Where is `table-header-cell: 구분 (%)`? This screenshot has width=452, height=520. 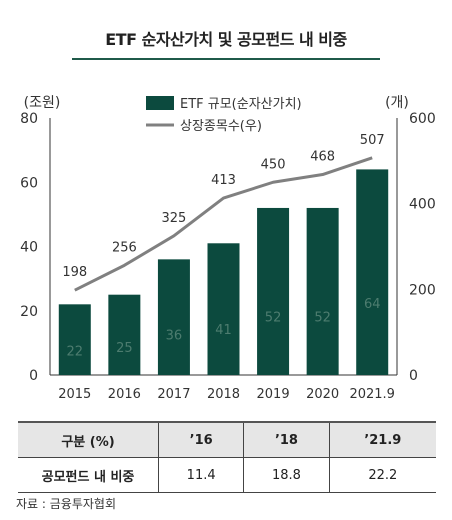
table-header-cell: 구분 (%) is located at coordinates (88, 439).